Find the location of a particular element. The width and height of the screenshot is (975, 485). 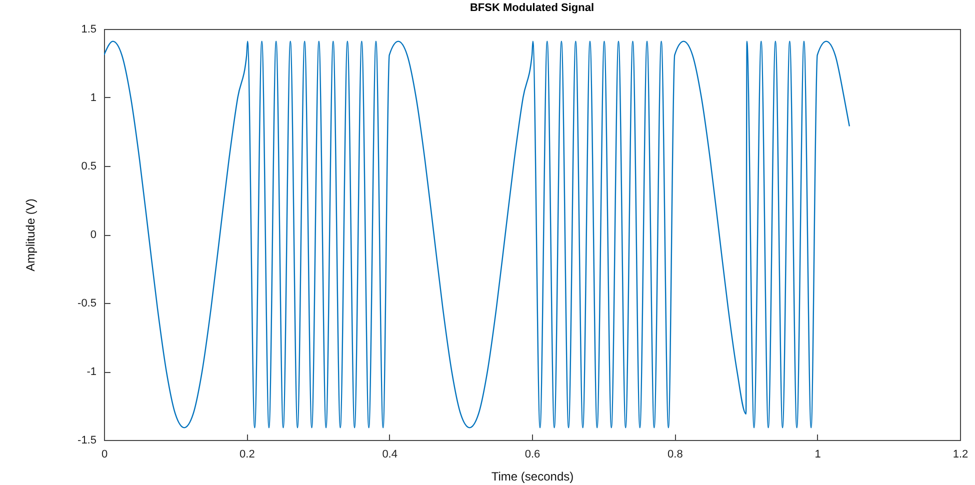

x-tick-label: 1 is located at coordinates (817, 454).